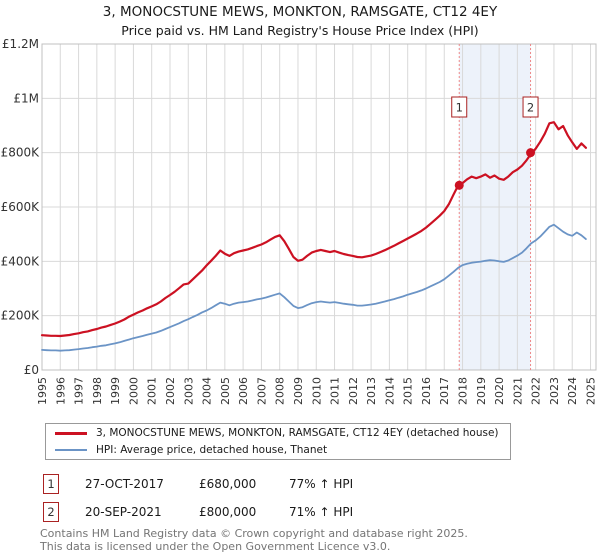 This screenshot has width=600, height=560. I want to click on x-axis-tick-label: 2023, so click(554, 391).